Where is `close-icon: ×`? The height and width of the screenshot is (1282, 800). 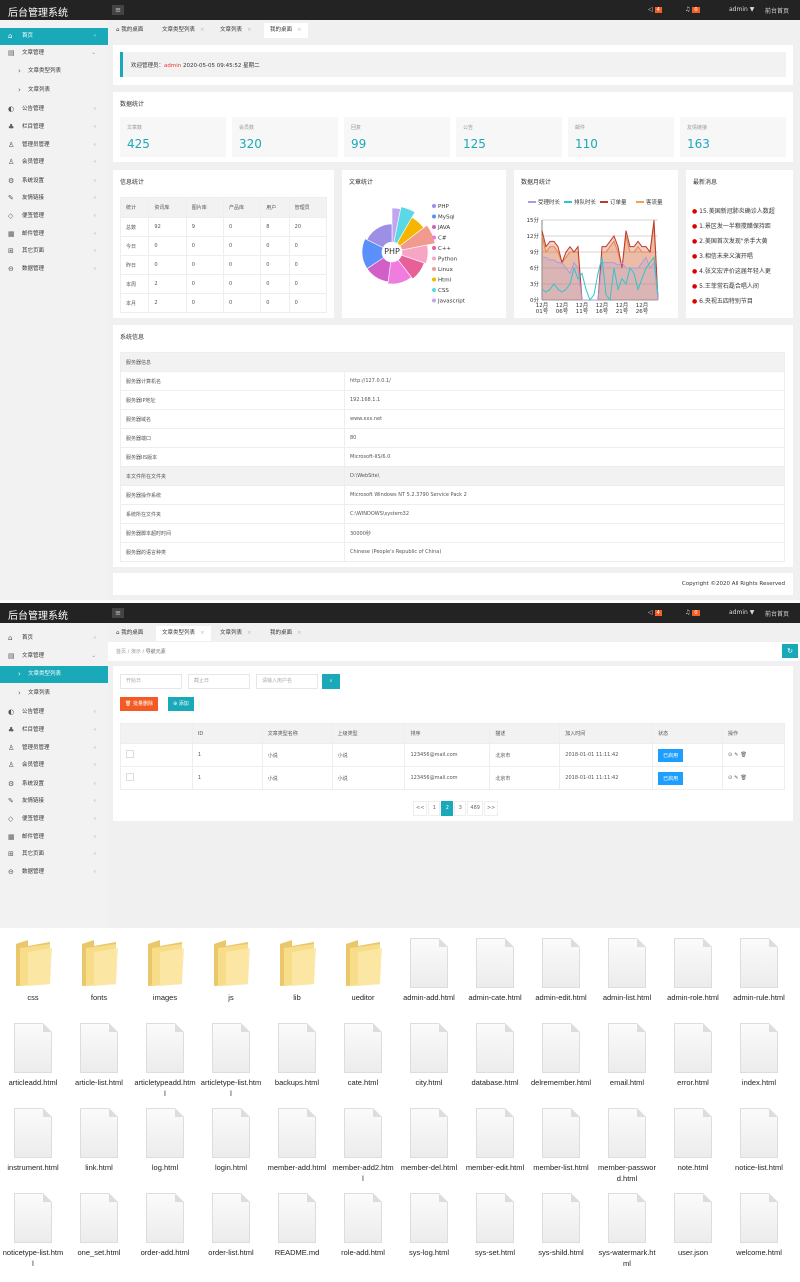
close-icon: × is located at coordinates (249, 30).